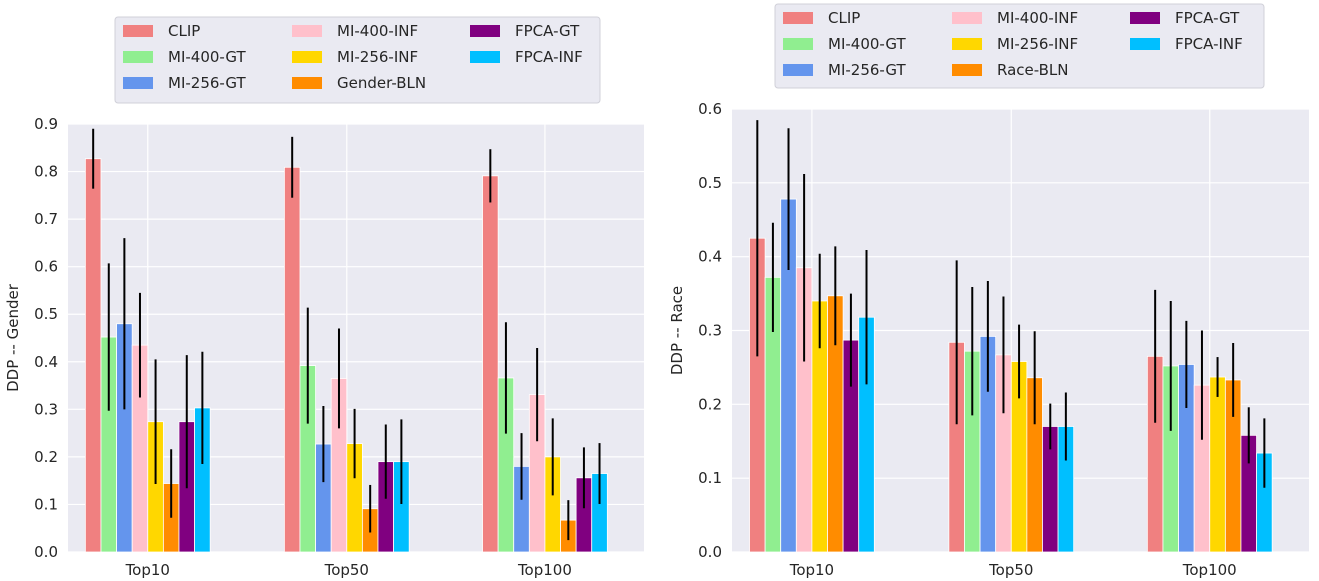  Describe the element at coordinates (46, 172) in the screenshot. I see `y-tick-label: 0.8` at that location.